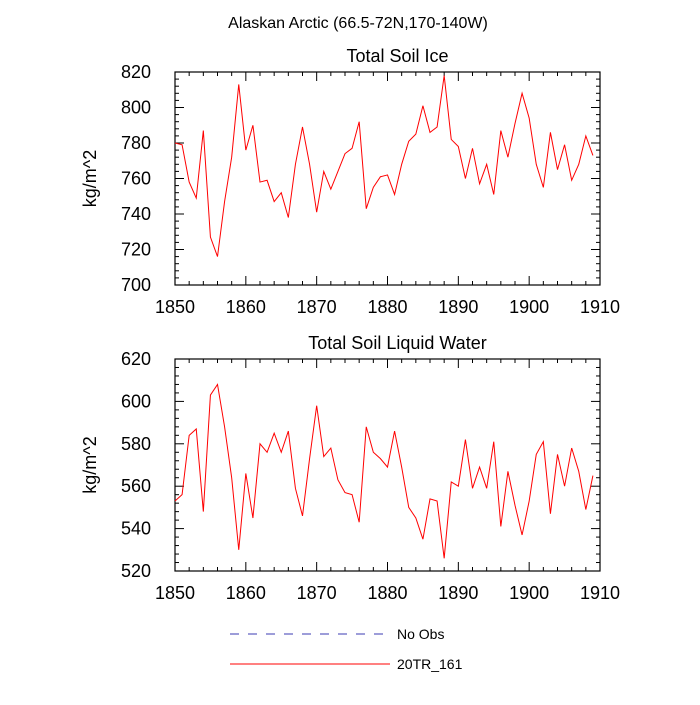 The height and width of the screenshot is (705, 700). I want to click on x-tick-label: 1900, so click(529, 307).